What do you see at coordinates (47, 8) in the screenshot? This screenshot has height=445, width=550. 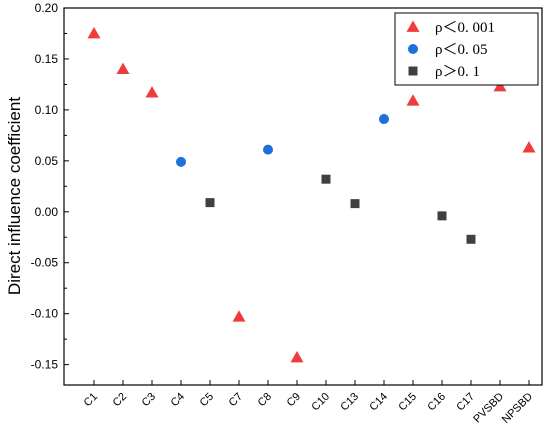 I see `y-tick-label: 0.20` at bounding box center [47, 8].